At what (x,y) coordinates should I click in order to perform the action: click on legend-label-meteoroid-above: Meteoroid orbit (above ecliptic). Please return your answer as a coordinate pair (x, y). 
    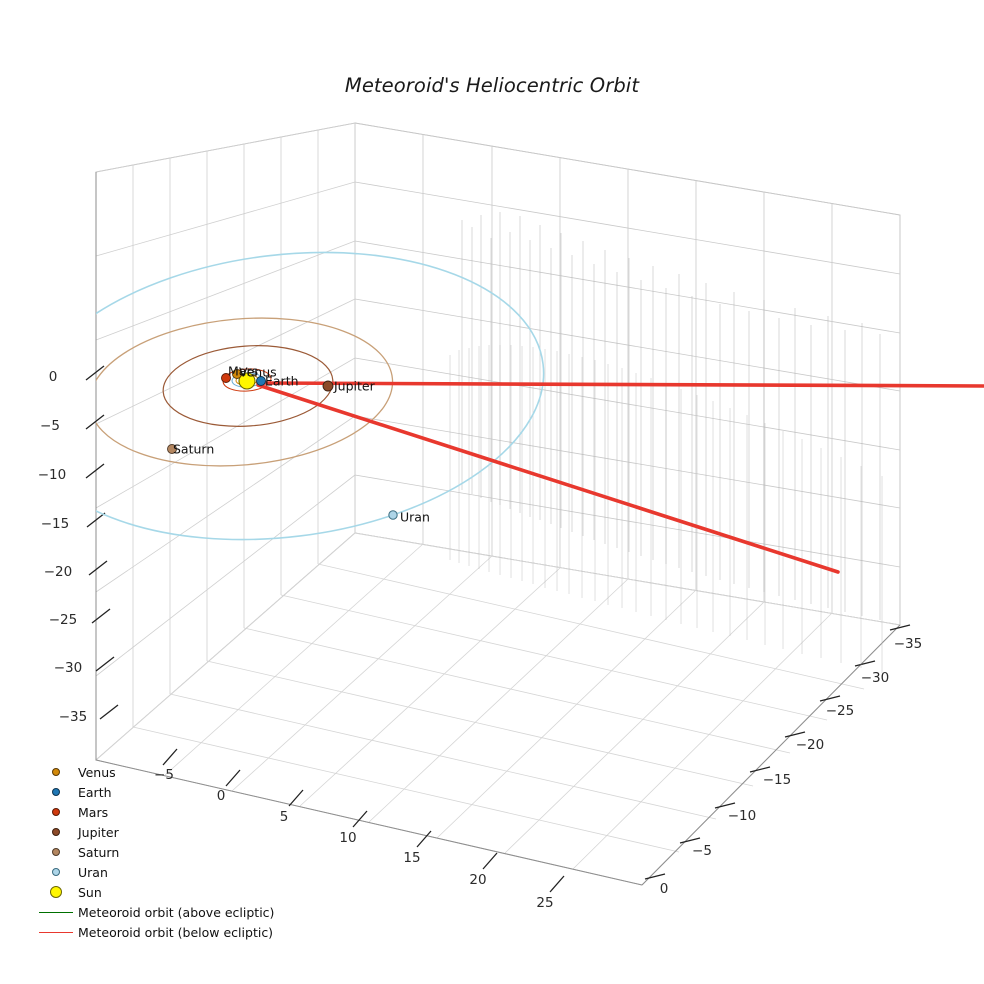
    Looking at the image, I should click on (176, 912).